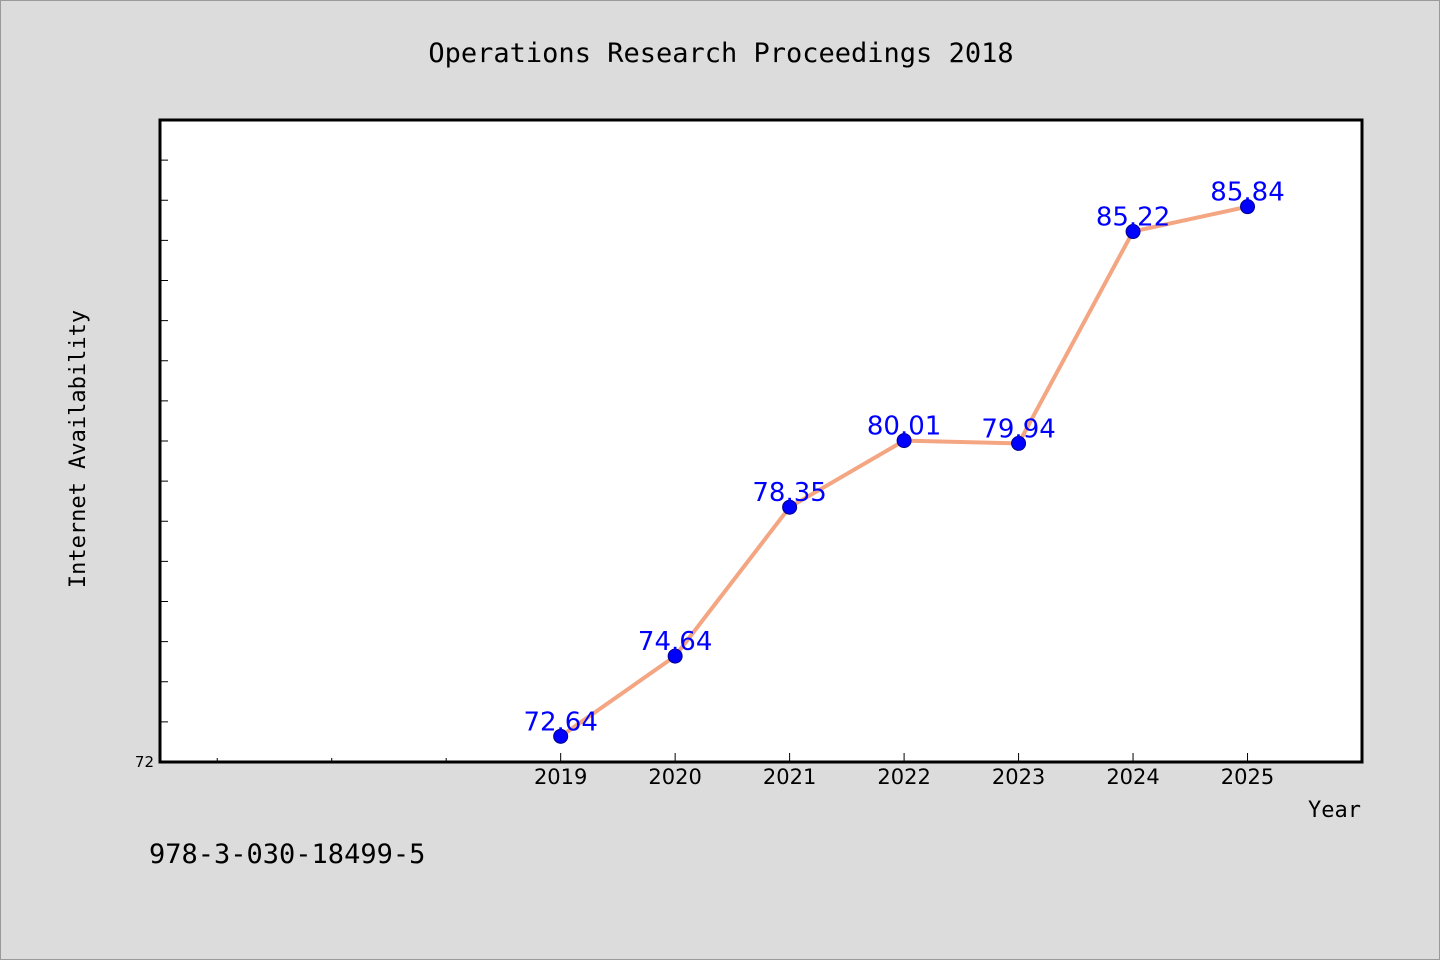  Describe the element at coordinates (674, 777) in the screenshot. I see `x-tick-label-2020: 2020` at that location.